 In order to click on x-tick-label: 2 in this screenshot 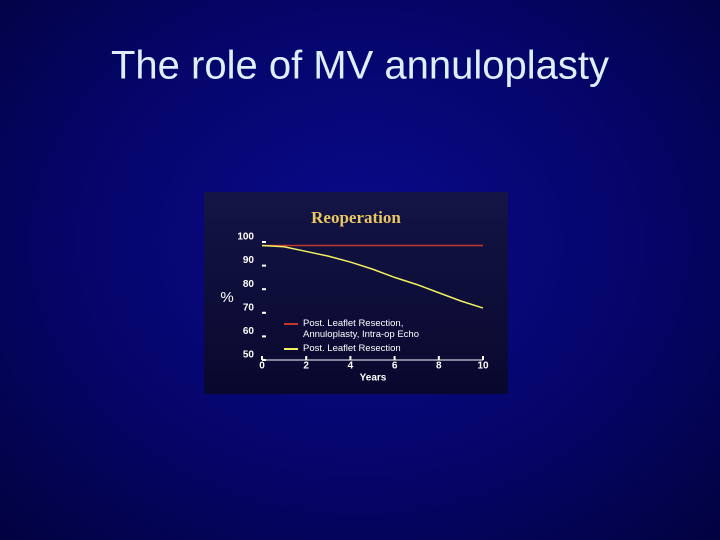, I will do `click(306, 366)`.